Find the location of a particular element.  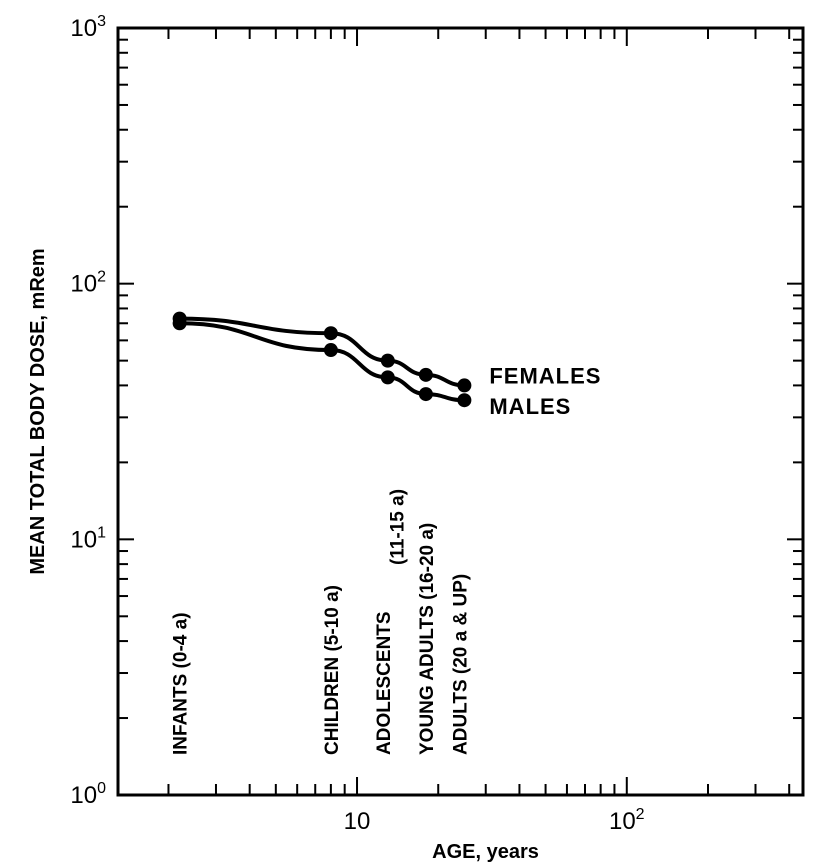

y-tick-label: 10⁰ is located at coordinates (88, 794).